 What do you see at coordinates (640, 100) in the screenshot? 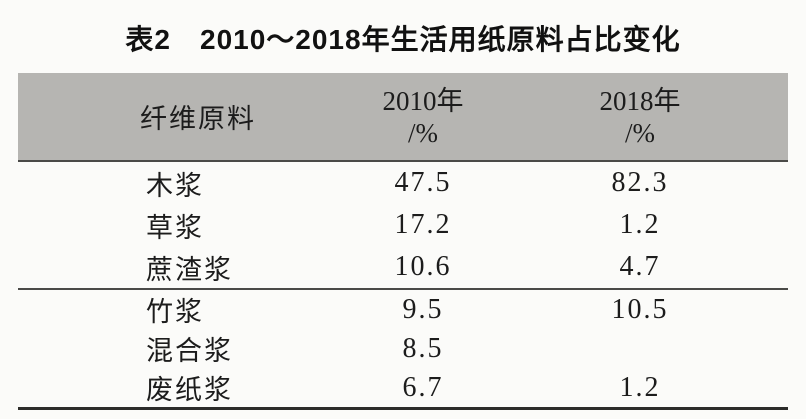
I see `header-2018-year: 2018年` at bounding box center [640, 100].